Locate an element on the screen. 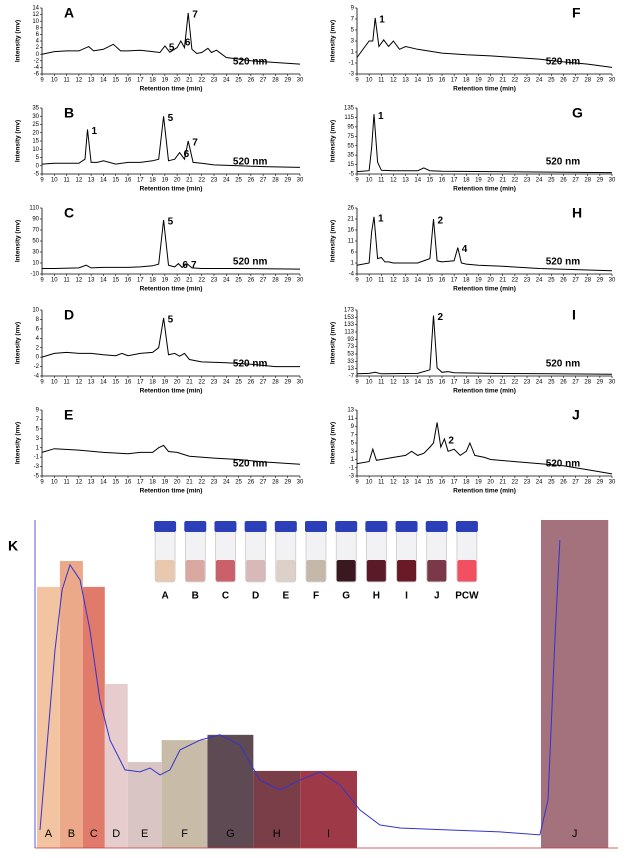 This screenshot has height=858, width=625. fraction-label: B is located at coordinates (71, 834).